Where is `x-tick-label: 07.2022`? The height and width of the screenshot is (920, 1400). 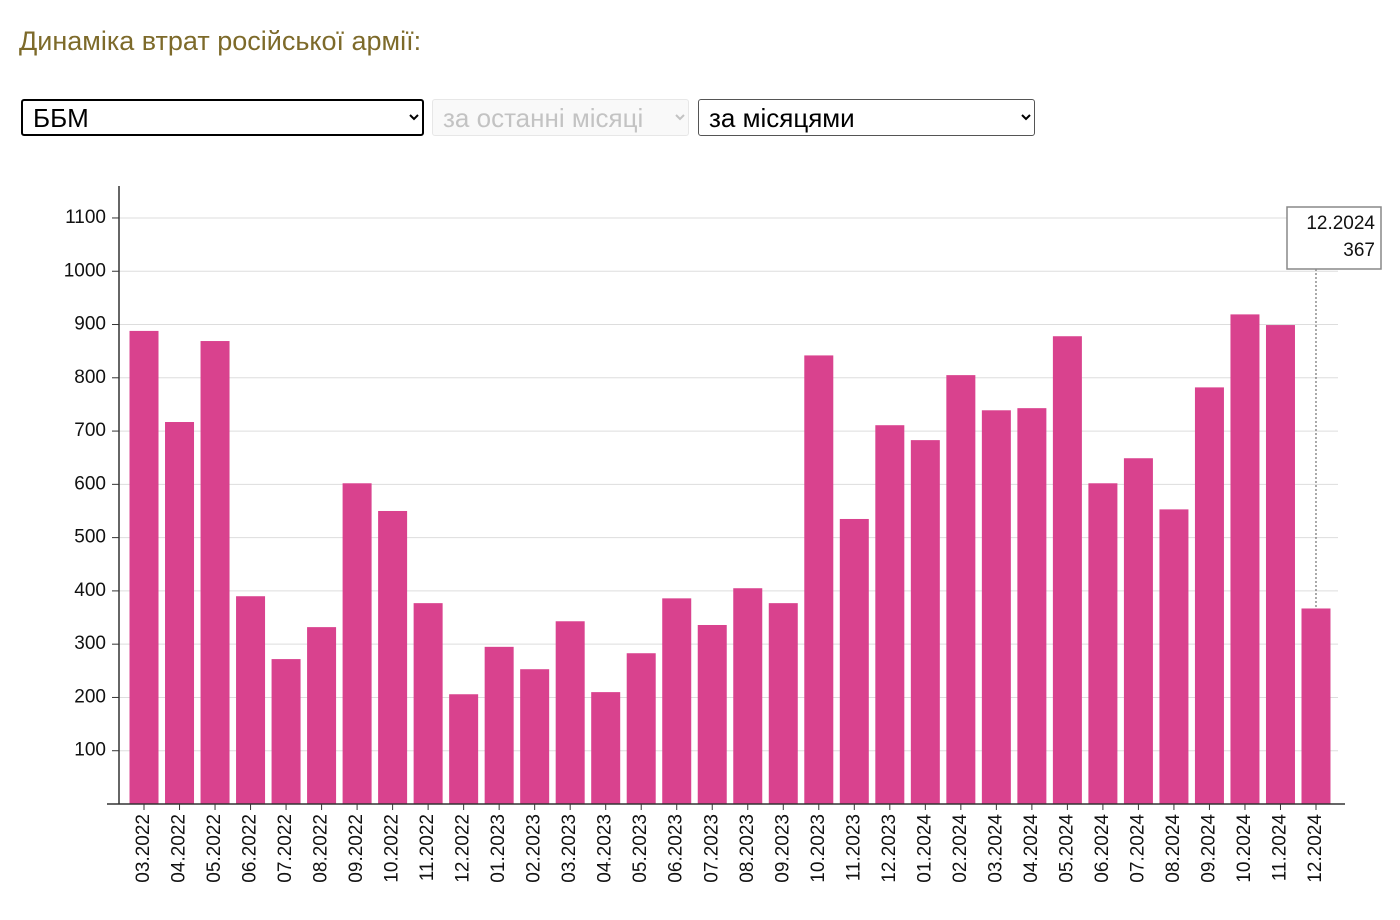 x-tick-label: 07.2022 is located at coordinates (285, 848).